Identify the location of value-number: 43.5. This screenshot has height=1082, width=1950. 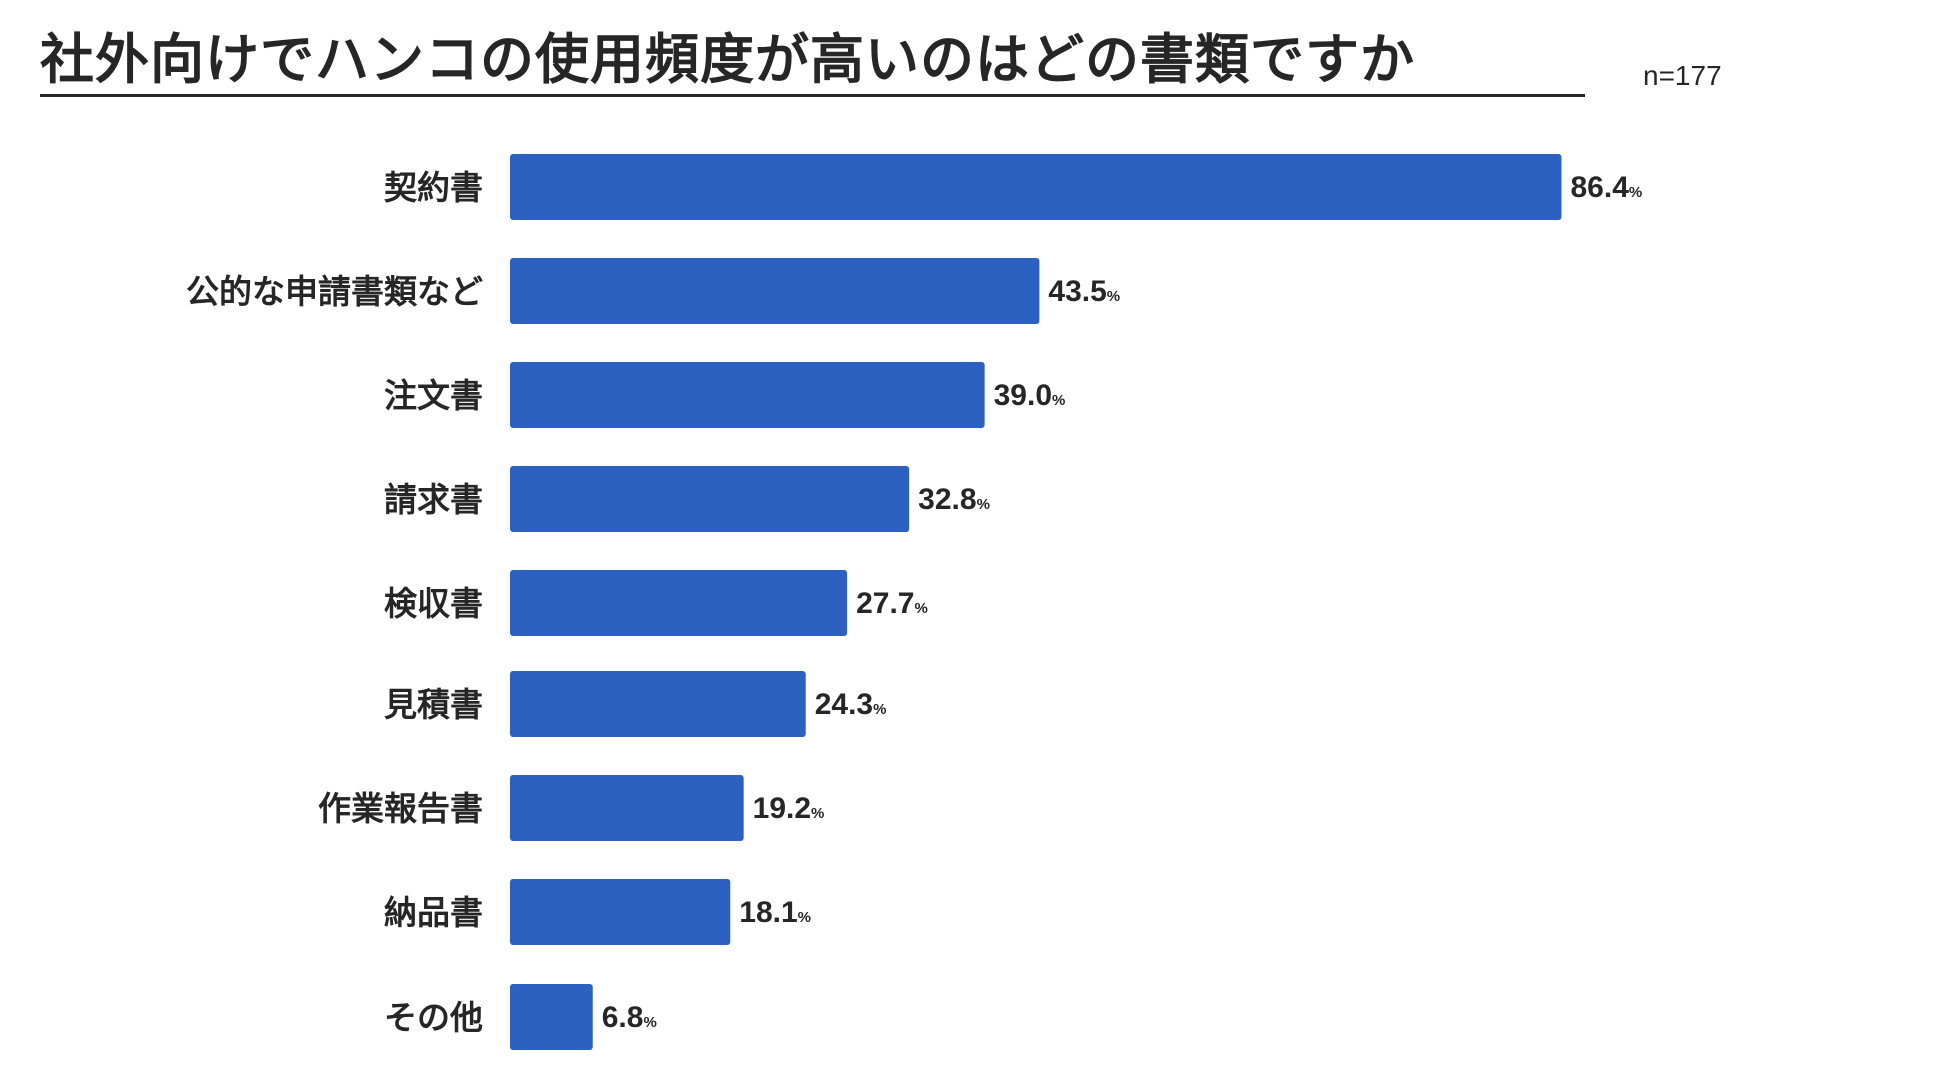
(1077, 291).